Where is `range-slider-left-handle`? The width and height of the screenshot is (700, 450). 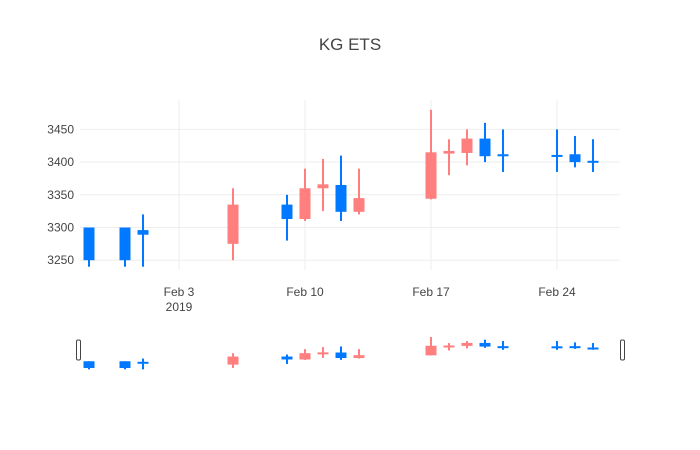
range-slider-left-handle is located at coordinates (78, 350).